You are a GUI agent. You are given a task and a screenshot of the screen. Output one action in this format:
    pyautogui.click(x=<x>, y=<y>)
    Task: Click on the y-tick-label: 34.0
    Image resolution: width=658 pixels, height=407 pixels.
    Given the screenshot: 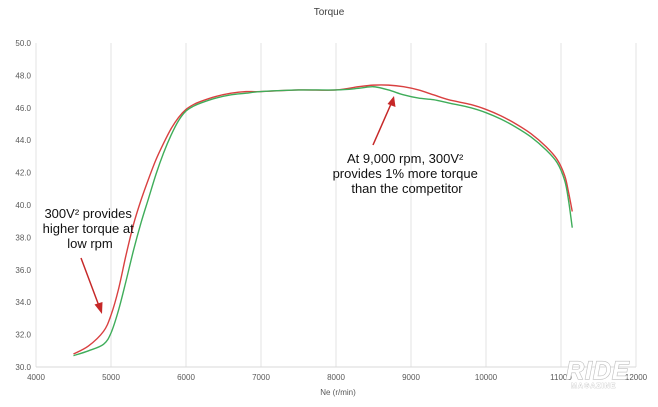 What is the action you would take?
    pyautogui.click(x=23, y=302)
    